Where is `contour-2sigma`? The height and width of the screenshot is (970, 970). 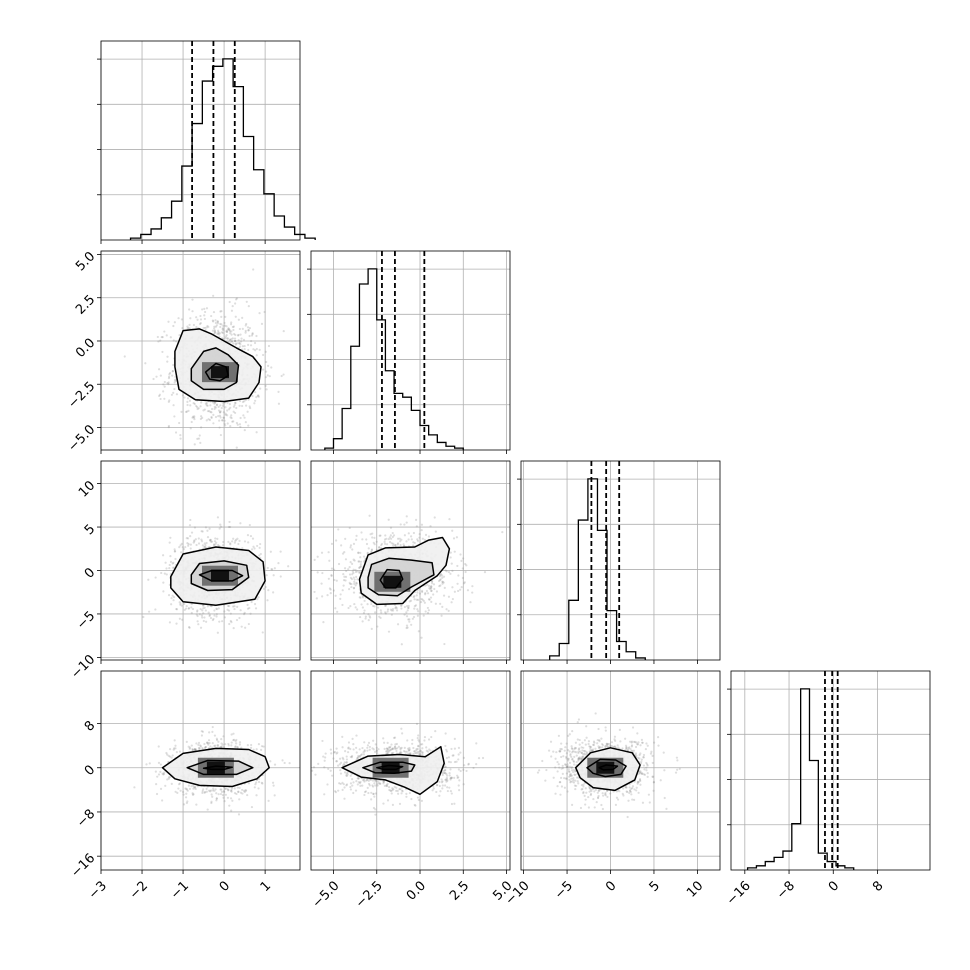
contour-2sigma is located at coordinates (218, 365).